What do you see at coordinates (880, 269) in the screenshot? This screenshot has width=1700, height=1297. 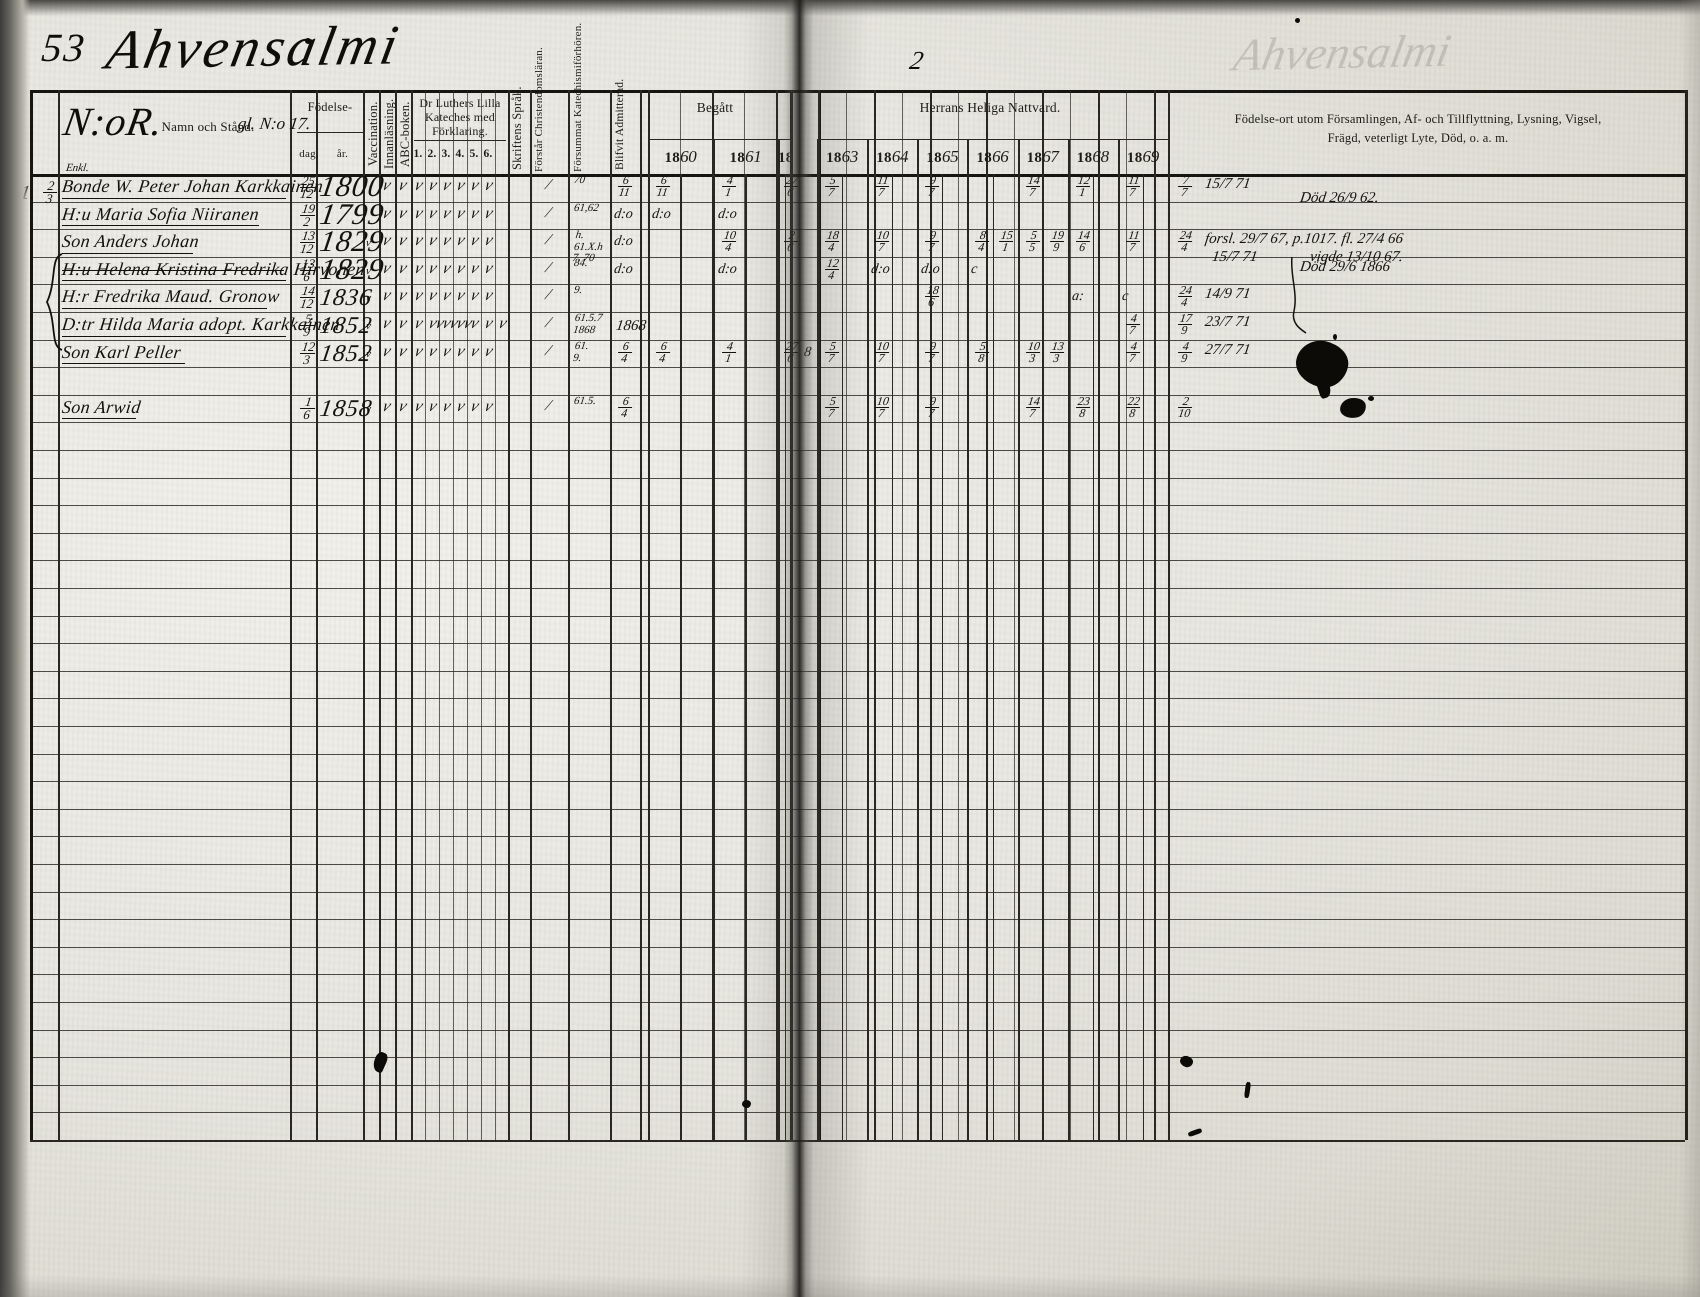 I see `communion-1864: d:o` at bounding box center [880, 269].